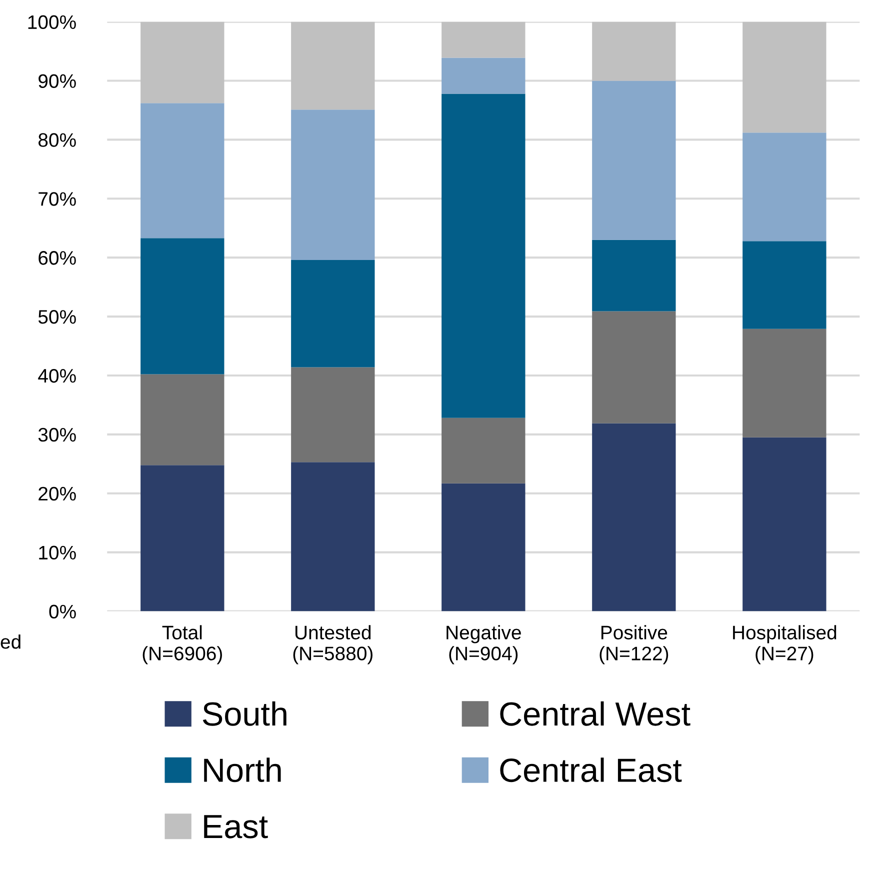 This screenshot has height=872, width=871. Describe the element at coordinates (57, 375) in the screenshot. I see `y-tick-label: 40%` at that location.